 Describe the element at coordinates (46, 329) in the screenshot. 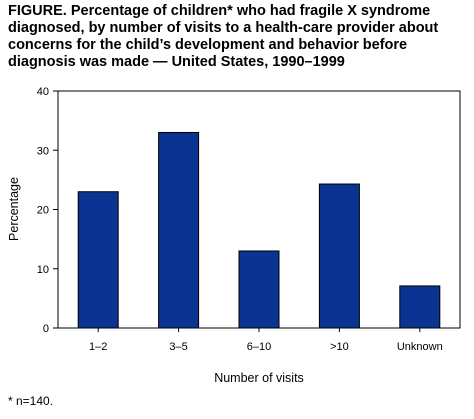

I see `y-tick-label: 0` at that location.